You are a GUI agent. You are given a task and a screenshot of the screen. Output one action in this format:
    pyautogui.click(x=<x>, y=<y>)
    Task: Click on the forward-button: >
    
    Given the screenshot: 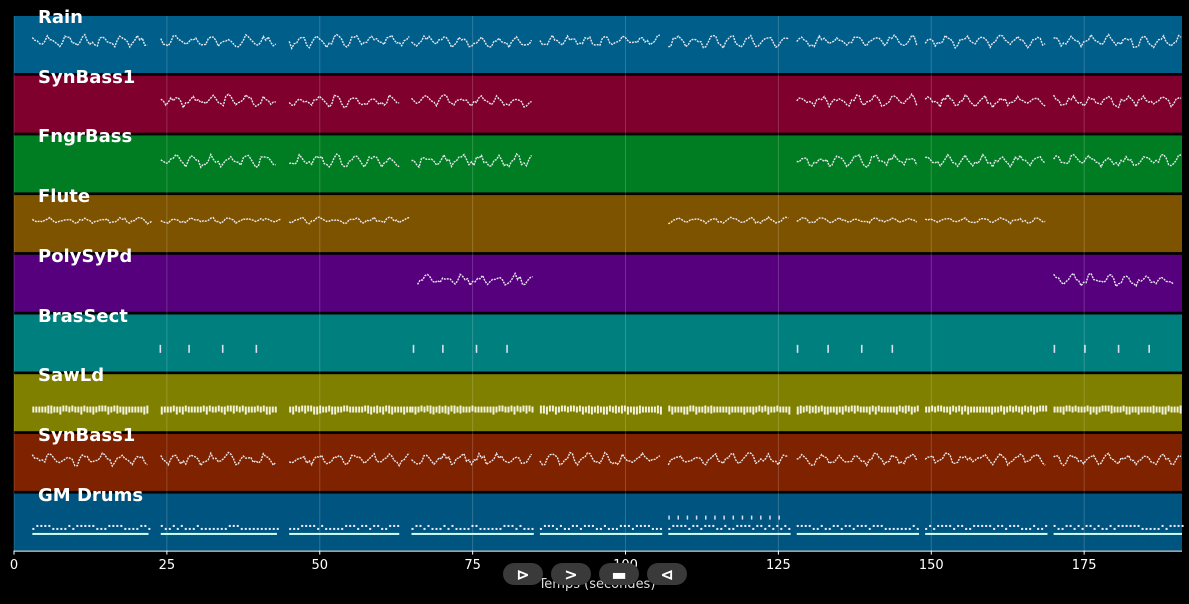 What is the action you would take?
    pyautogui.click(x=571, y=574)
    